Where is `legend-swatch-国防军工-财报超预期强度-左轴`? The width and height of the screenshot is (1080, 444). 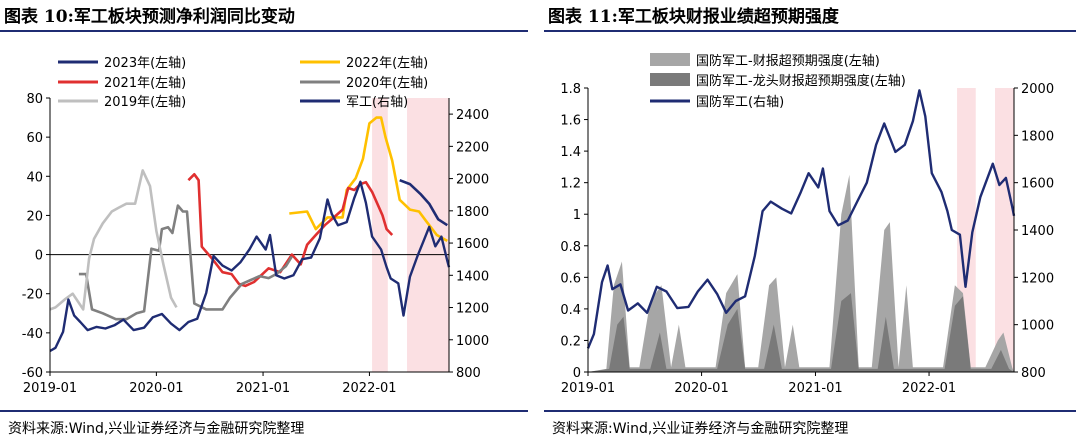
legend-swatch-国防军工-财报超预期强度-左轴 is located at coordinates (670, 59).